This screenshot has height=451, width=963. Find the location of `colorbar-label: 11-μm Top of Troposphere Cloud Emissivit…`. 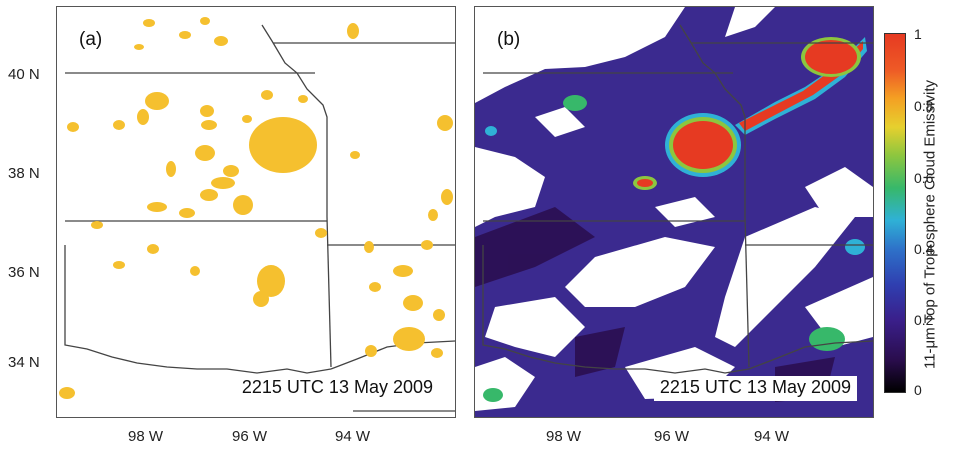

colorbar-label: 11-μm Top of Troposphere Cloud Emissivit… is located at coordinates (930, 224).